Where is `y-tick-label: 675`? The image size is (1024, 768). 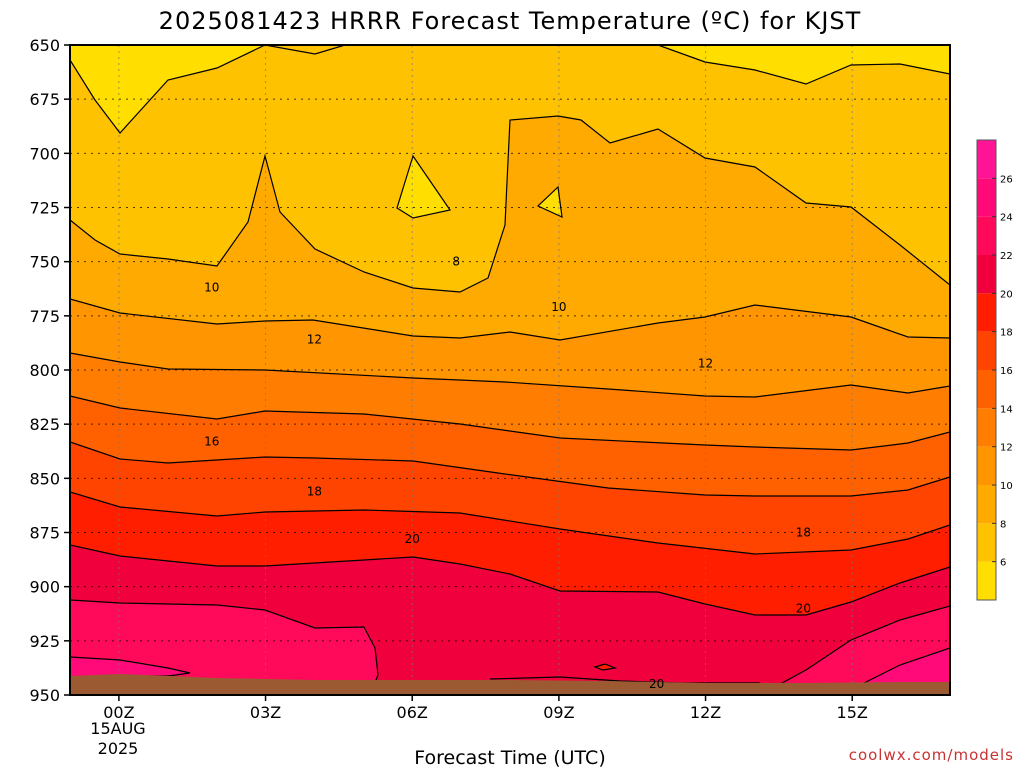 y-tick-label: 675 is located at coordinates (44, 99).